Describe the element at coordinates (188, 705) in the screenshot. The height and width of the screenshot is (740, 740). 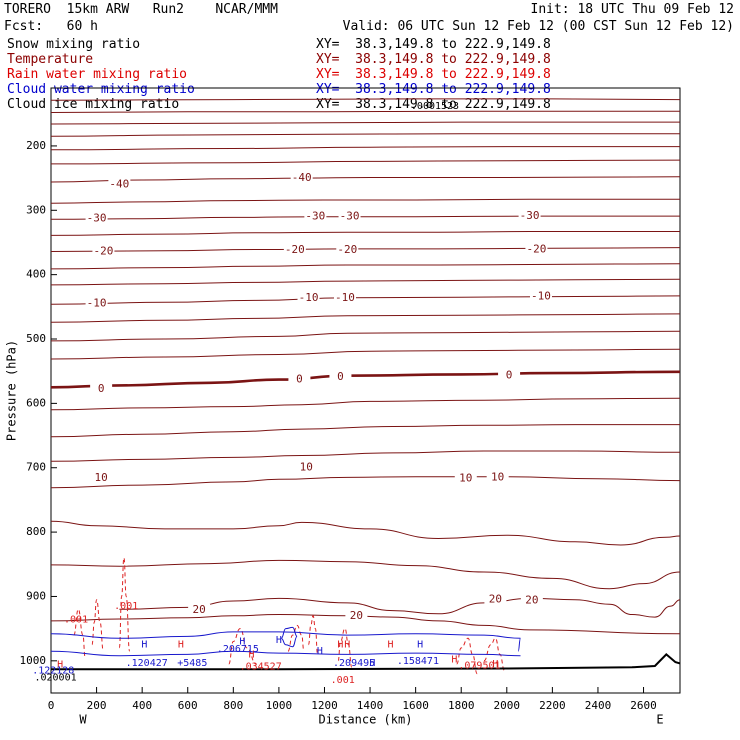
I see `x-tick-label: 600` at that location.